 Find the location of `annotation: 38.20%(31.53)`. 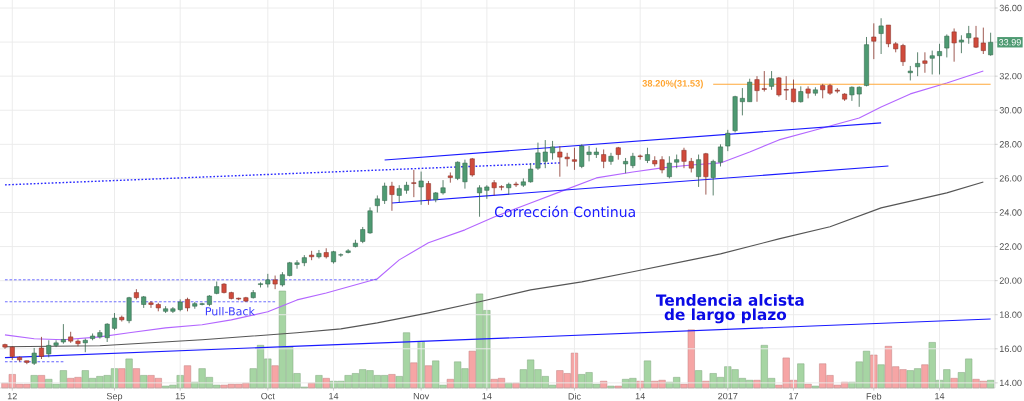

annotation: 38.20%(31.53) is located at coordinates (672, 84).